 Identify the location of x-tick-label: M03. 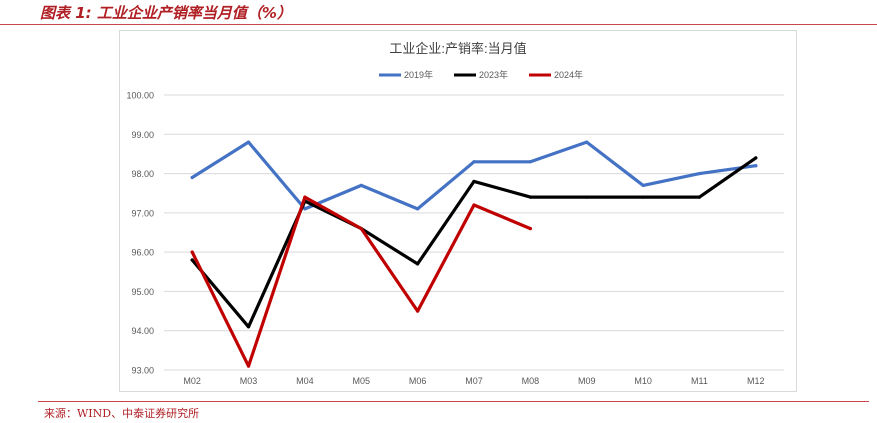
(249, 381).